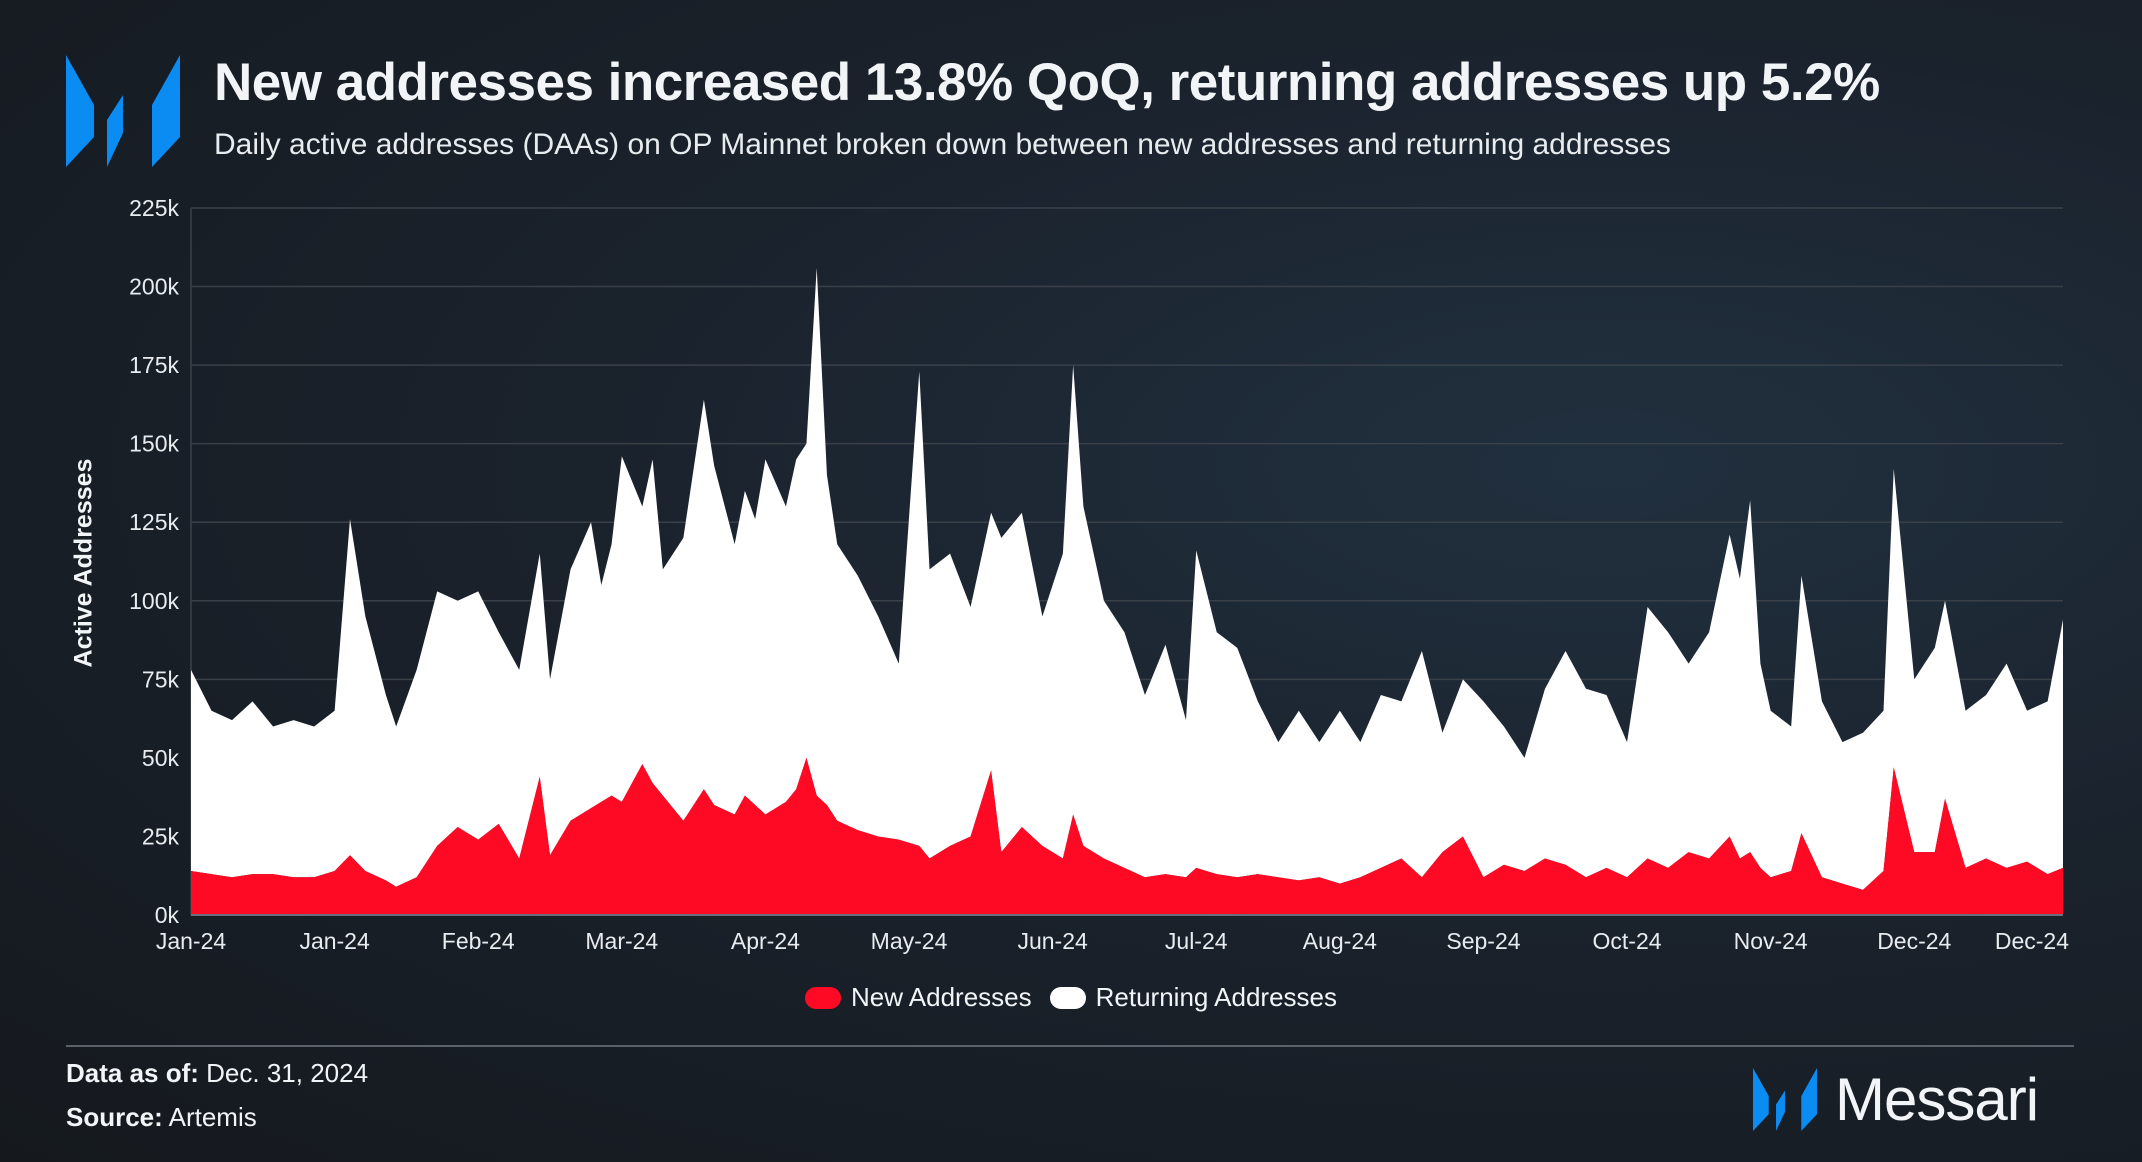 This screenshot has height=1162, width=2142. What do you see at coordinates (1937, 1099) in the screenshot?
I see `brand-name: Messari` at bounding box center [1937, 1099].